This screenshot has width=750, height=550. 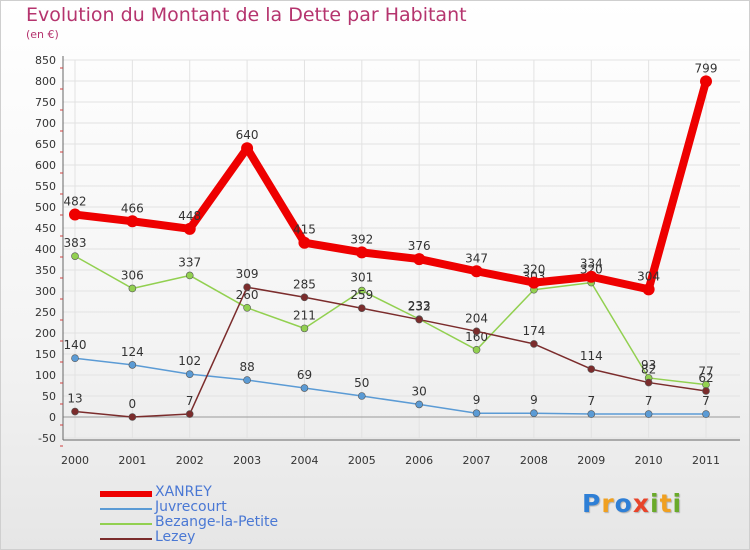 What do you see at coordinates (45, 228) in the screenshot?
I see `y-tick-label: 450` at bounding box center [45, 228].